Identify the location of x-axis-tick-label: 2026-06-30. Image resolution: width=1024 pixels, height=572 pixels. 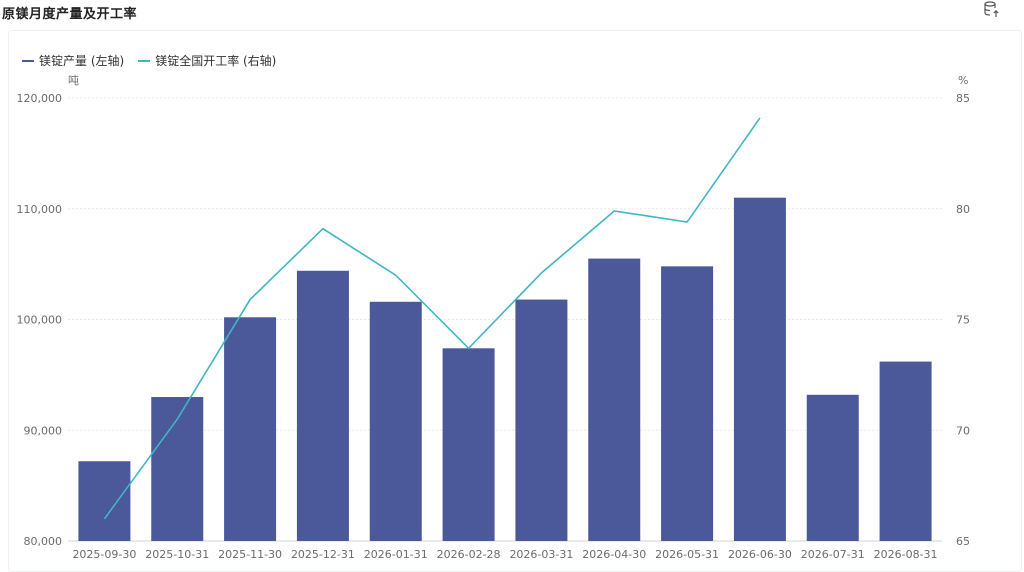
(760, 554).